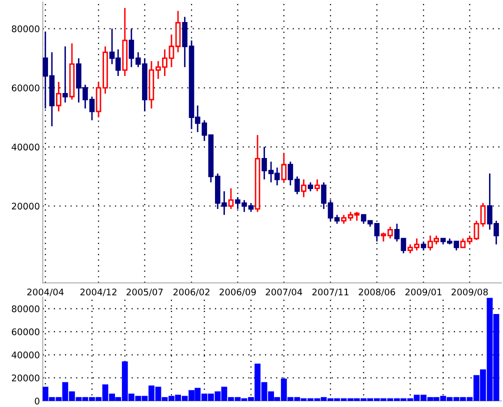  What do you see at coordinates (330, 292) in the screenshot?
I see `x-tick-label: 2007/11` at bounding box center [330, 292].